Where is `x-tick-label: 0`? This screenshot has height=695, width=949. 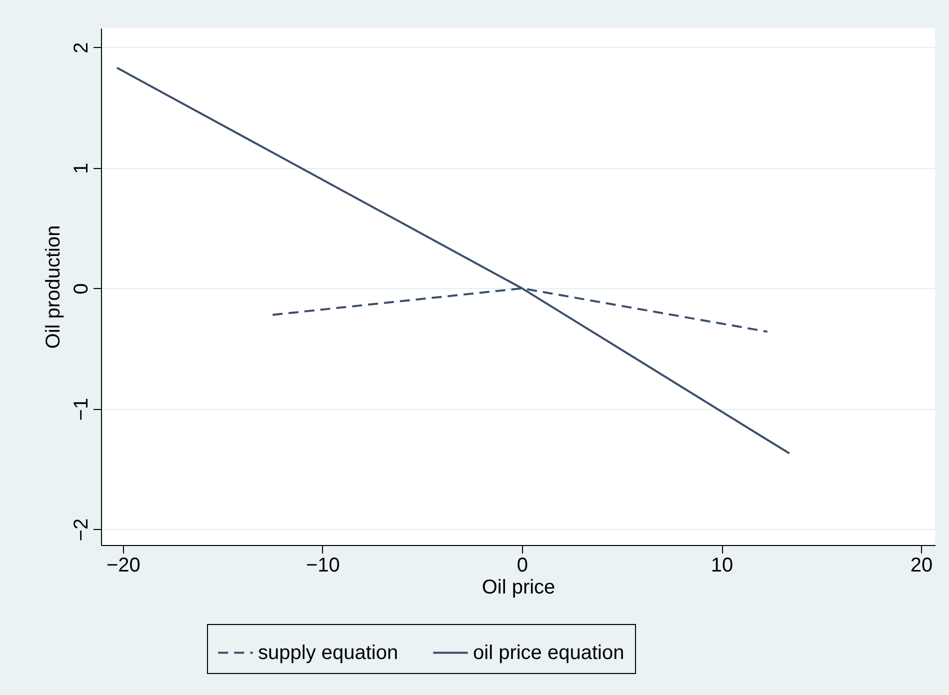 x-tick-label: 0 is located at coordinates (522, 565).